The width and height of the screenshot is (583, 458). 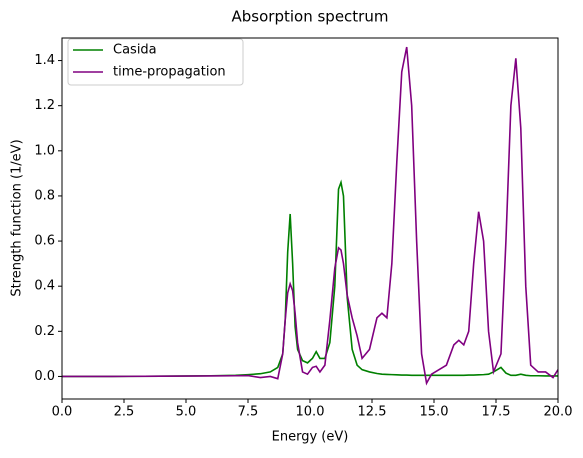 I want to click on x-axis-label: Energy (eV), so click(x=310, y=437).